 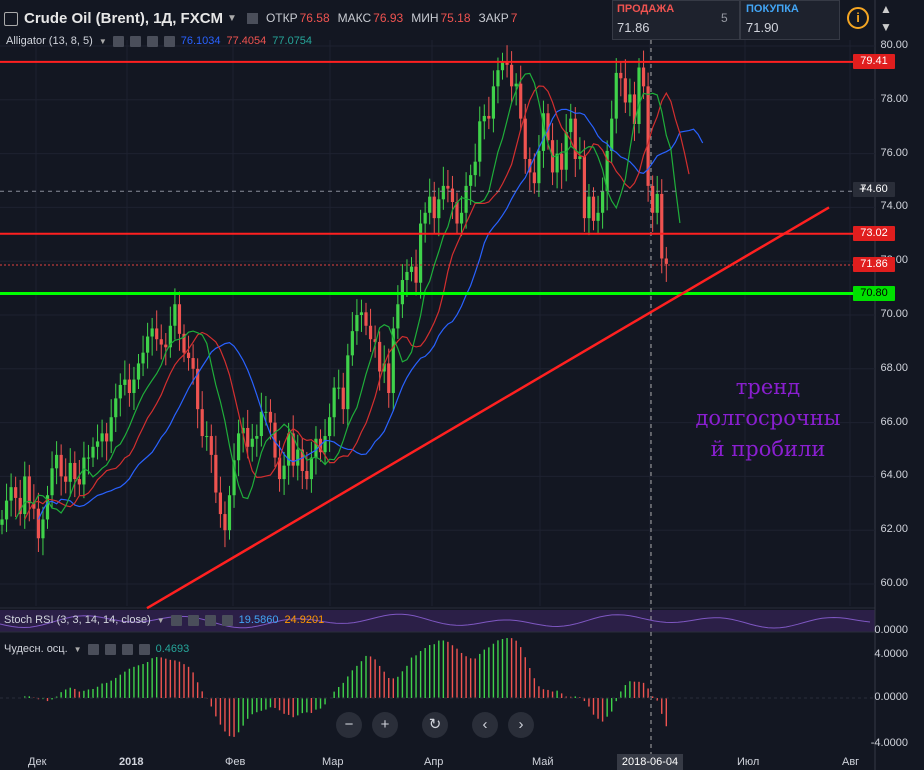 I want to click on zoom-out-button: −, so click(x=349, y=725).